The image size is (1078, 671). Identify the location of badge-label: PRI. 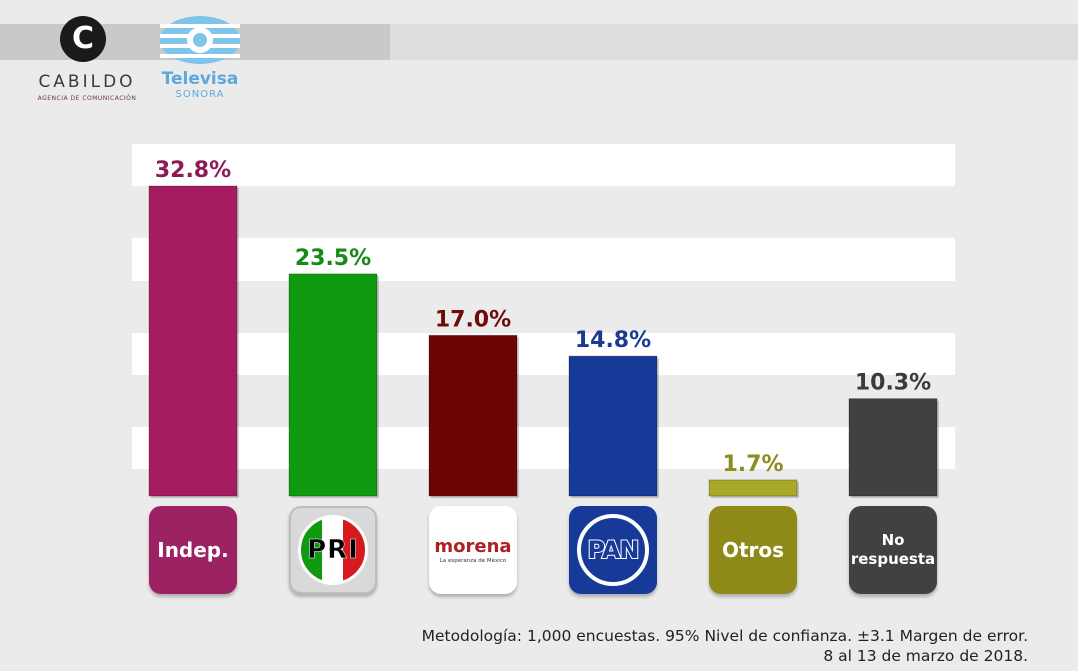
(333, 550).